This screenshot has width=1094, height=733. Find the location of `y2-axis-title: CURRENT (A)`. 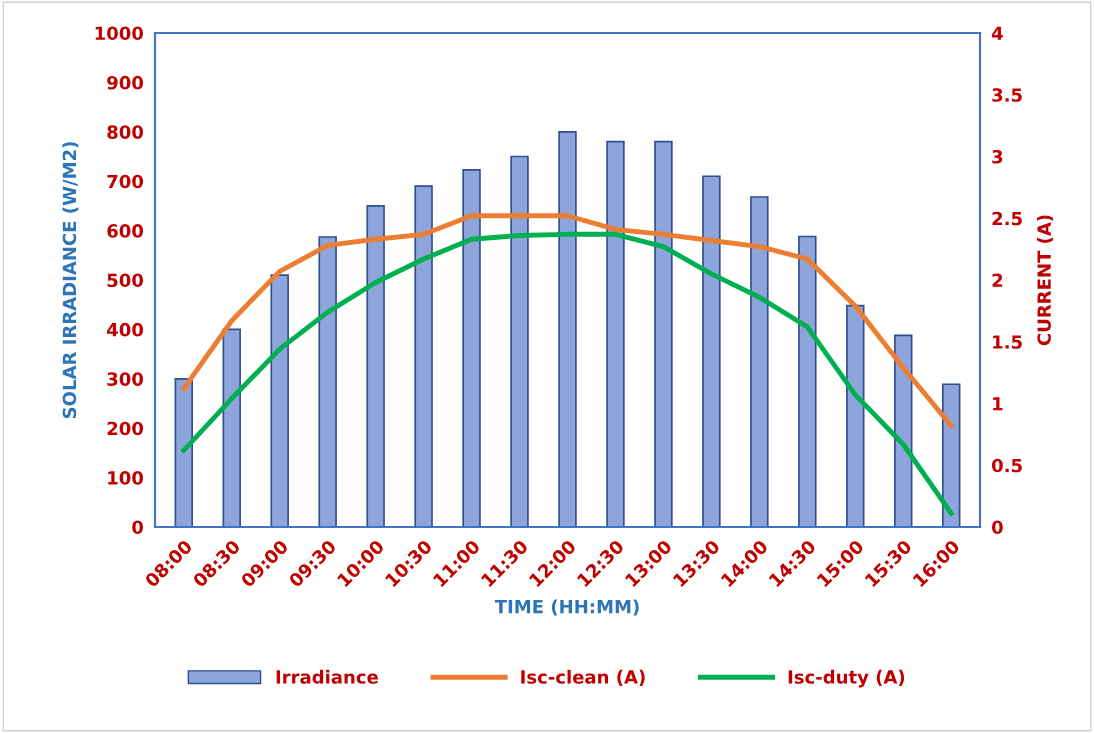

y2-axis-title: CURRENT (A) is located at coordinates (1045, 280).